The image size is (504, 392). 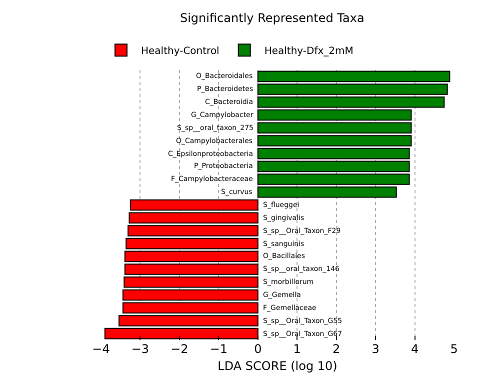 I want to click on x-axis-title: LDA SCORE (log 10), so click(x=278, y=365).